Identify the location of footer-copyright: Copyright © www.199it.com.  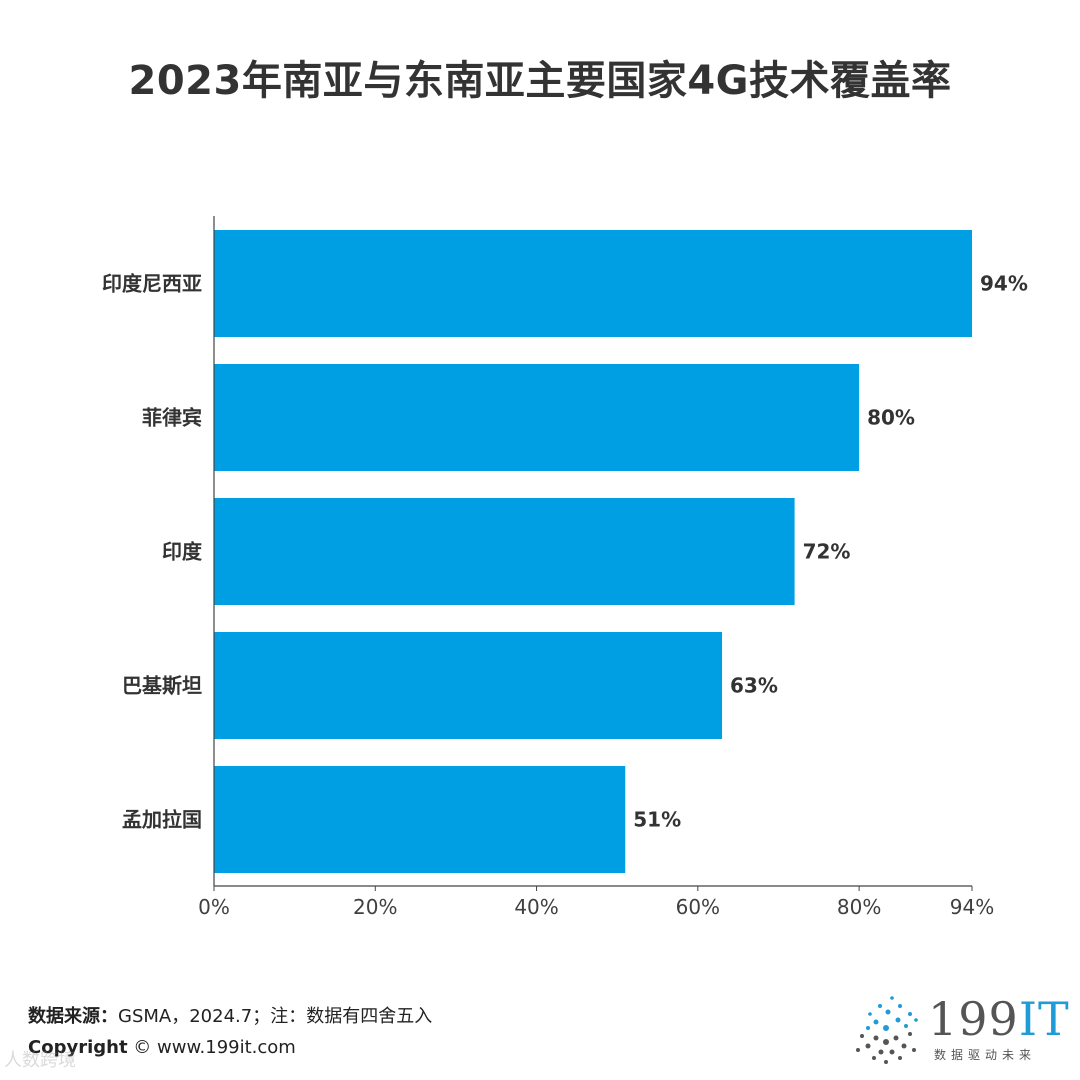
(162, 1047).